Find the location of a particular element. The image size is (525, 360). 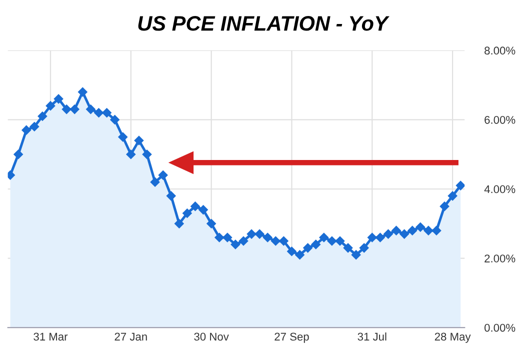

y-tick-label: 6.00% is located at coordinates (500, 120).